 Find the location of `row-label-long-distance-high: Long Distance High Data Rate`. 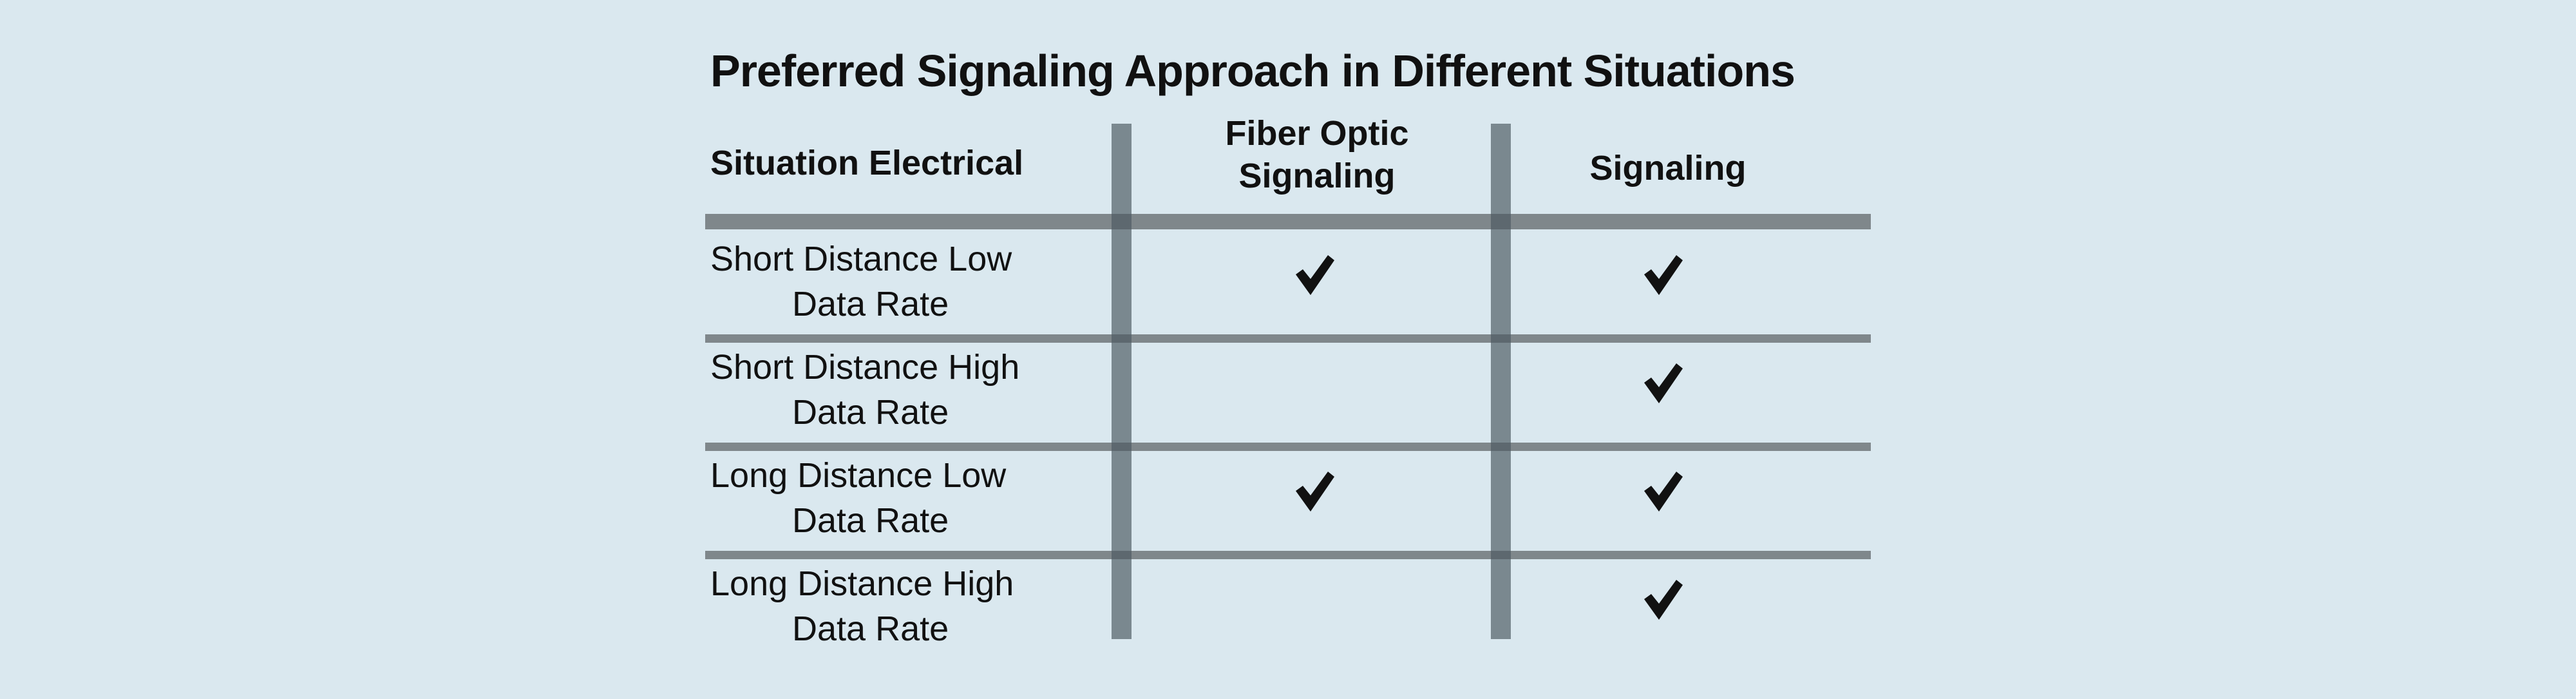

row-label-long-distance-high: Long Distance High Data Rate is located at coordinates (890, 606).